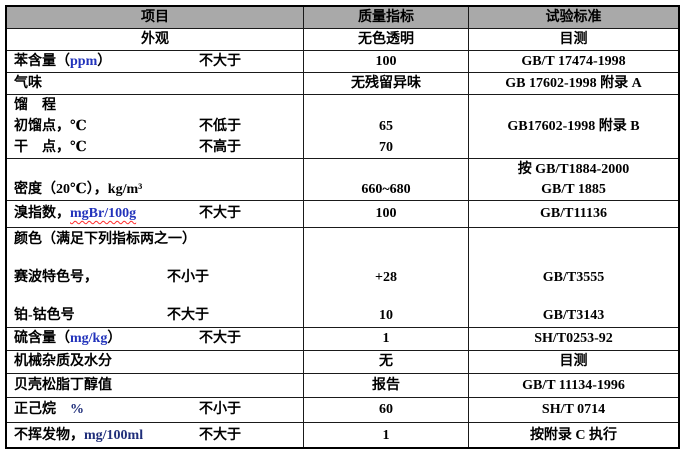 The image size is (686, 455). I want to click on std-value: GB/T 1885, so click(573, 189).